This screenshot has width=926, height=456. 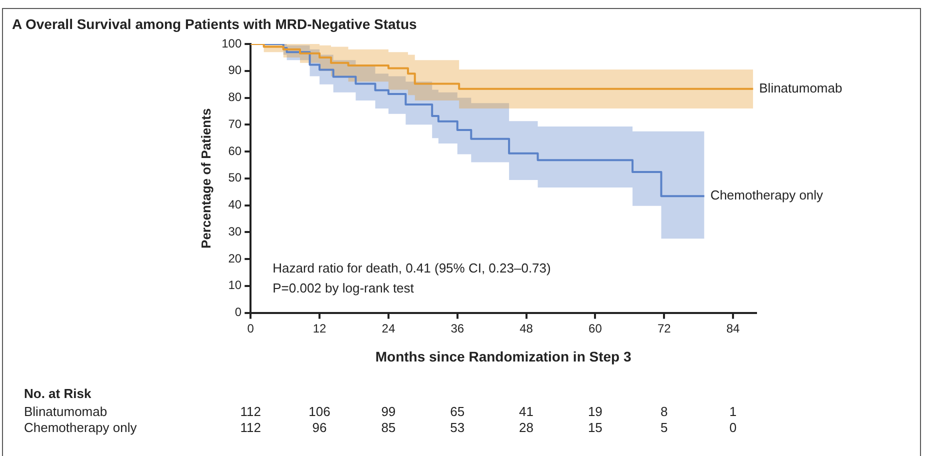 What do you see at coordinates (664, 328) in the screenshot?
I see `x-tick-label: 72` at bounding box center [664, 328].